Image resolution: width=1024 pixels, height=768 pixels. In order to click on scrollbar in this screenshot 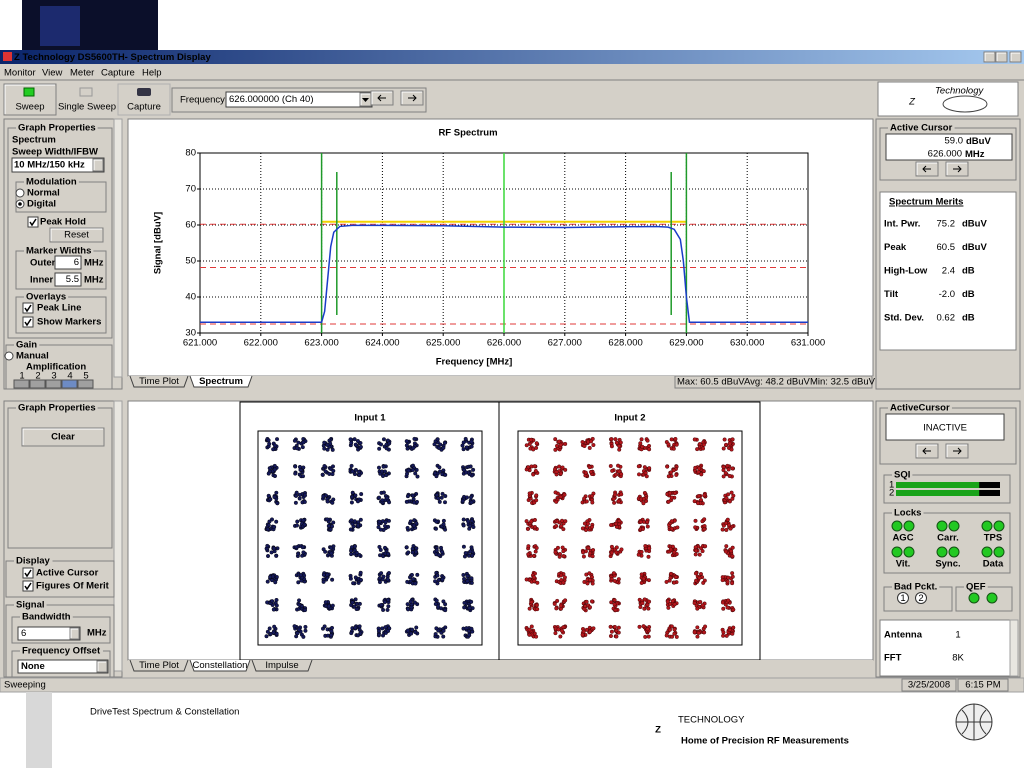, I will do `click(1014, 648)`.